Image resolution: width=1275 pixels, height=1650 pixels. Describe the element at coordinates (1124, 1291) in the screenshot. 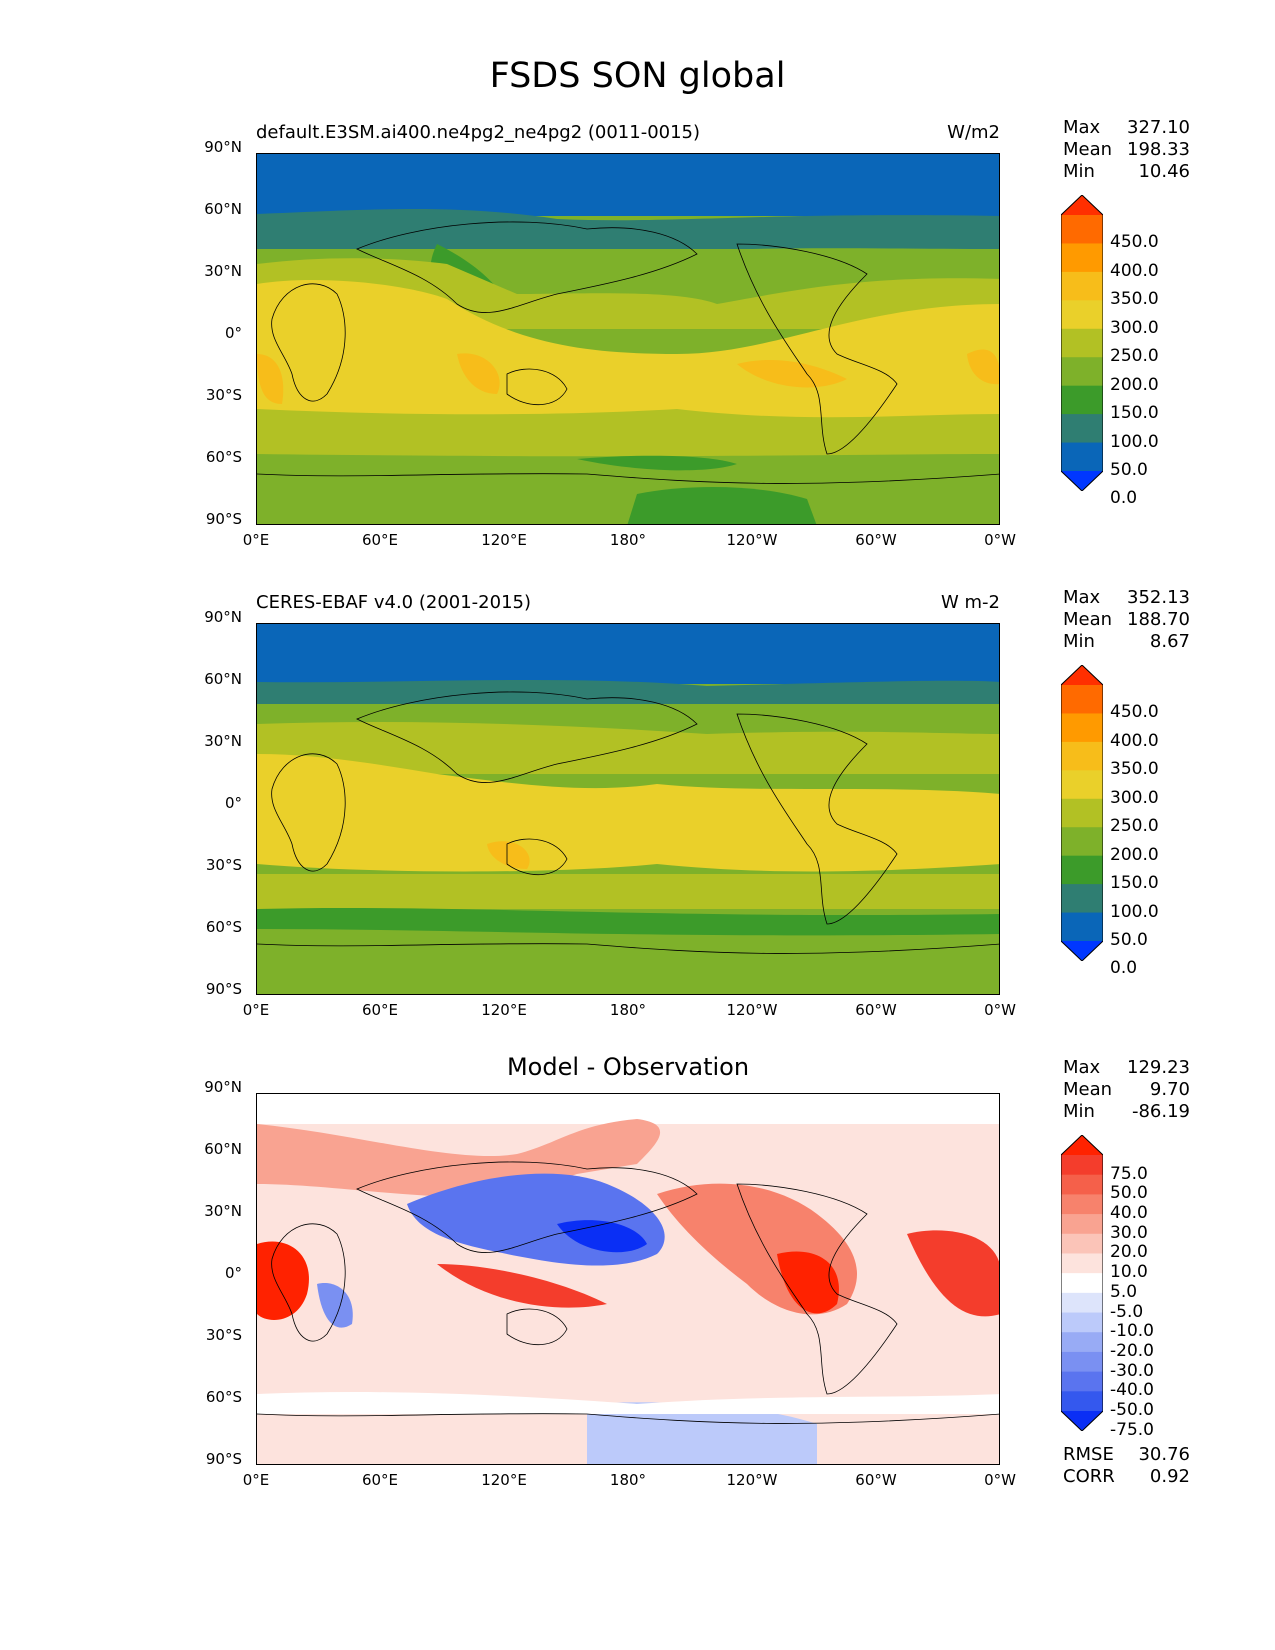

I see `colorbar-tick-label: 5.0` at that location.